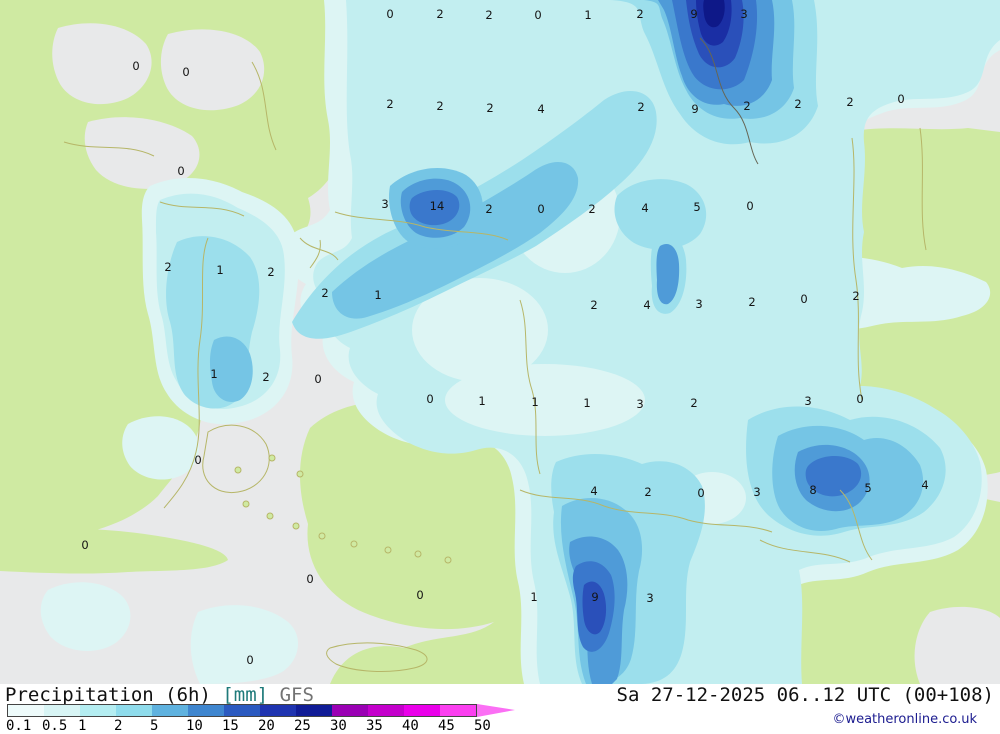 The image size is (1000, 734). What do you see at coordinates (482, 726) in the screenshot?
I see `scale-tick-label: 50` at bounding box center [482, 726].